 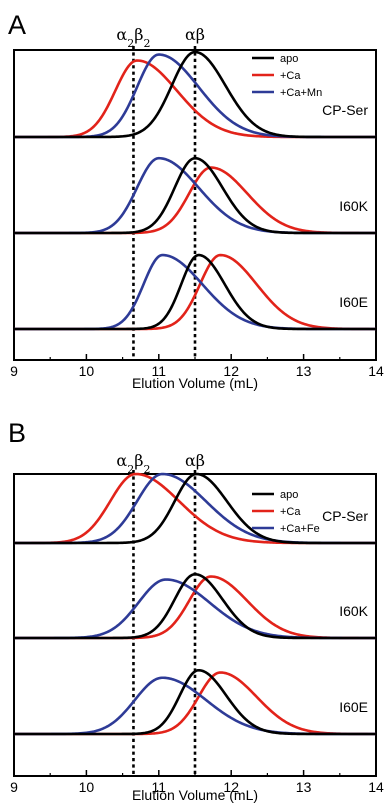 What do you see at coordinates (195, 706) in the screenshot?
I see `series-line-ca-fe` at bounding box center [195, 706].